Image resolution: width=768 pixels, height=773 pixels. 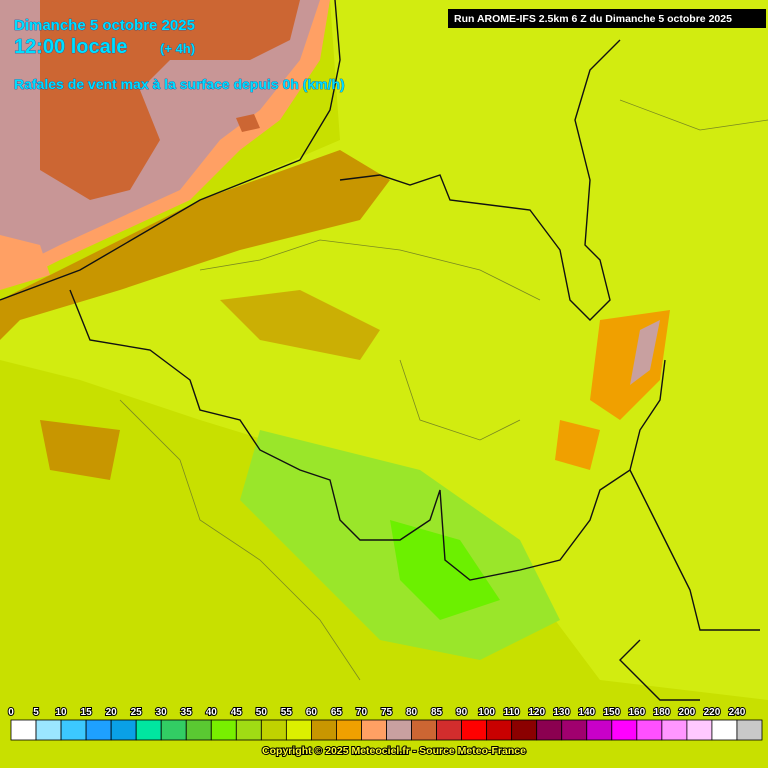 What do you see at coordinates (687, 712) in the screenshot?
I see `legend-label: 200` at bounding box center [687, 712].